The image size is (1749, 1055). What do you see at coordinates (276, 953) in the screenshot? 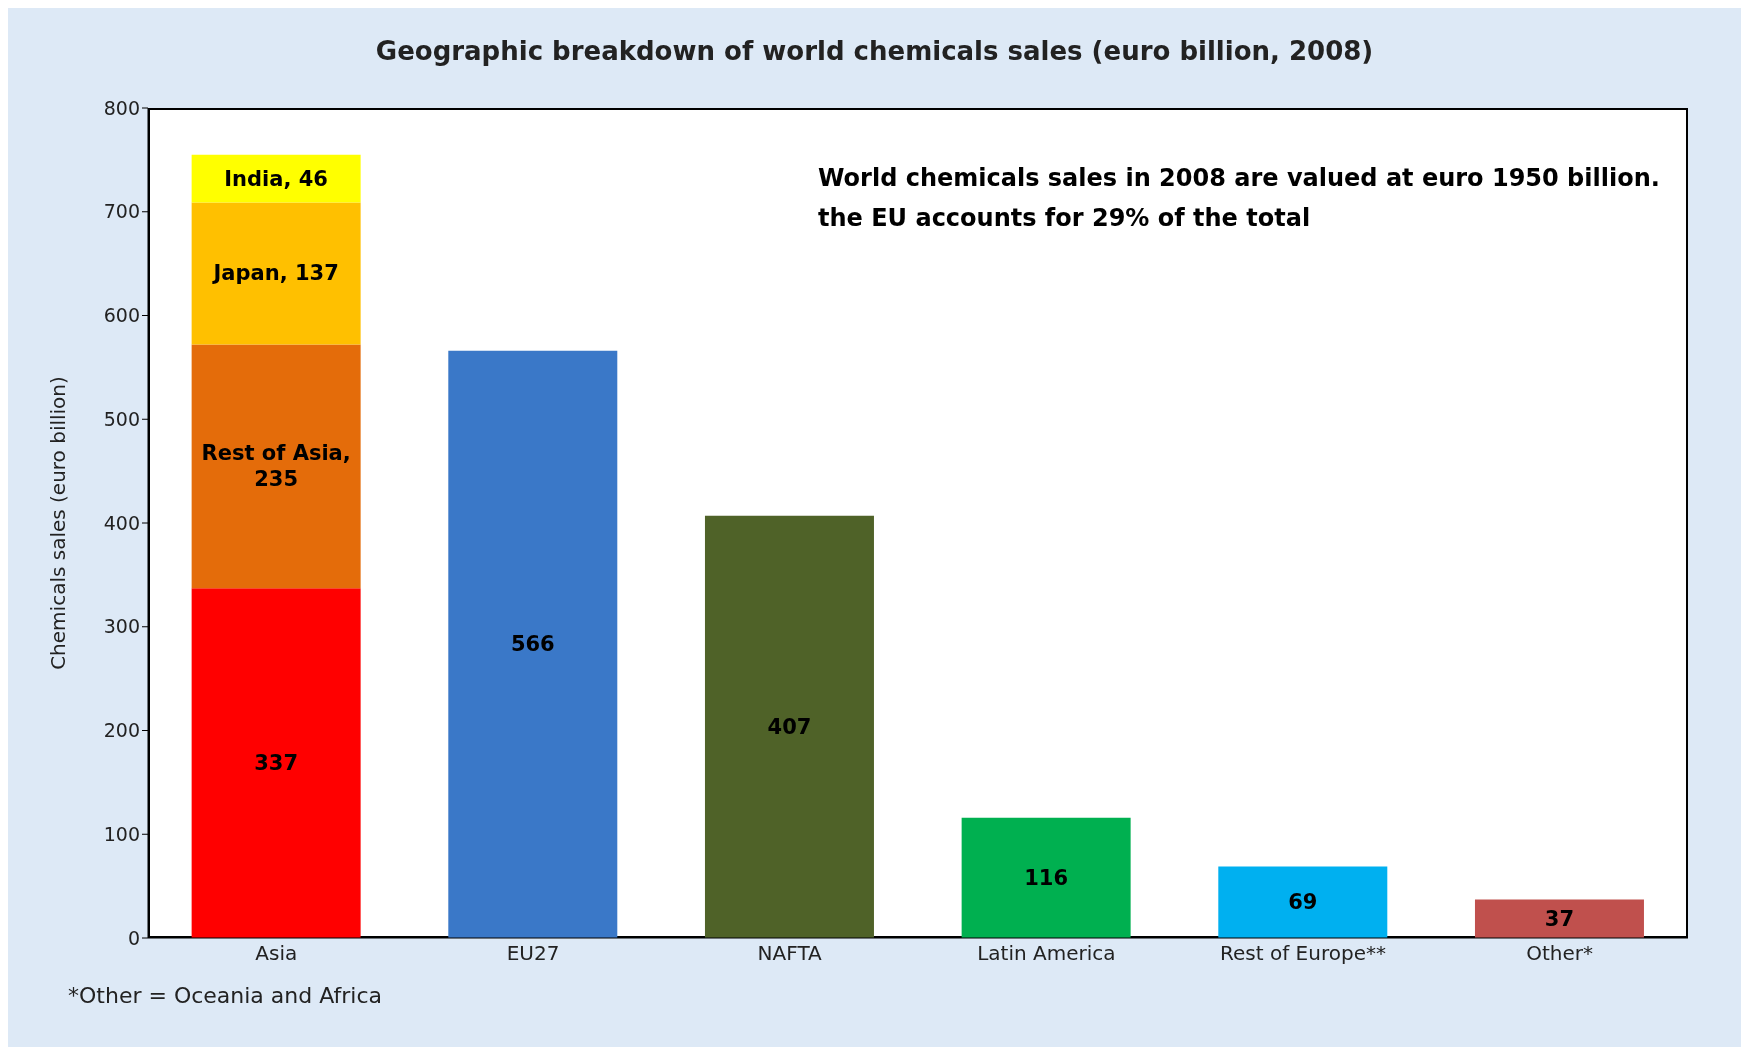
I see `x-tick-label: Asia` at bounding box center [276, 953].